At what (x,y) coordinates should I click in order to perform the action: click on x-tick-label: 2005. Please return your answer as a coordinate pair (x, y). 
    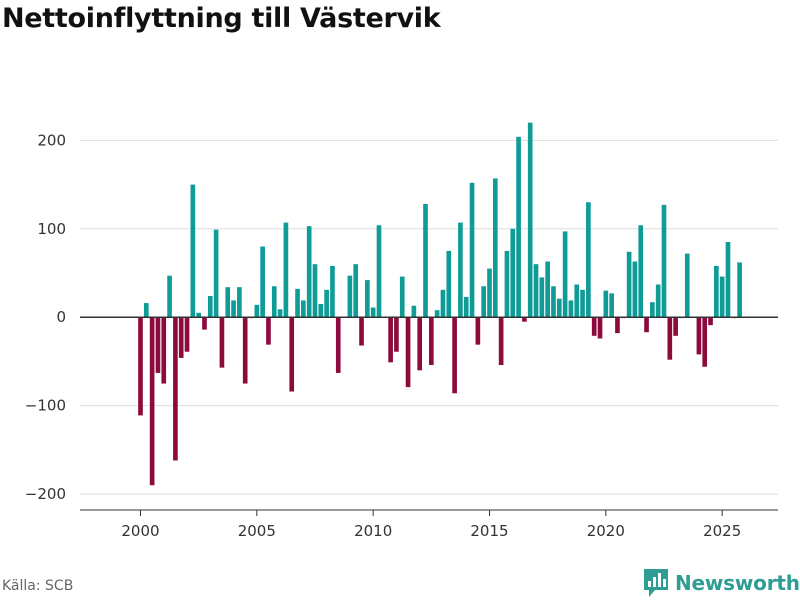
    Looking at the image, I should click on (257, 531).